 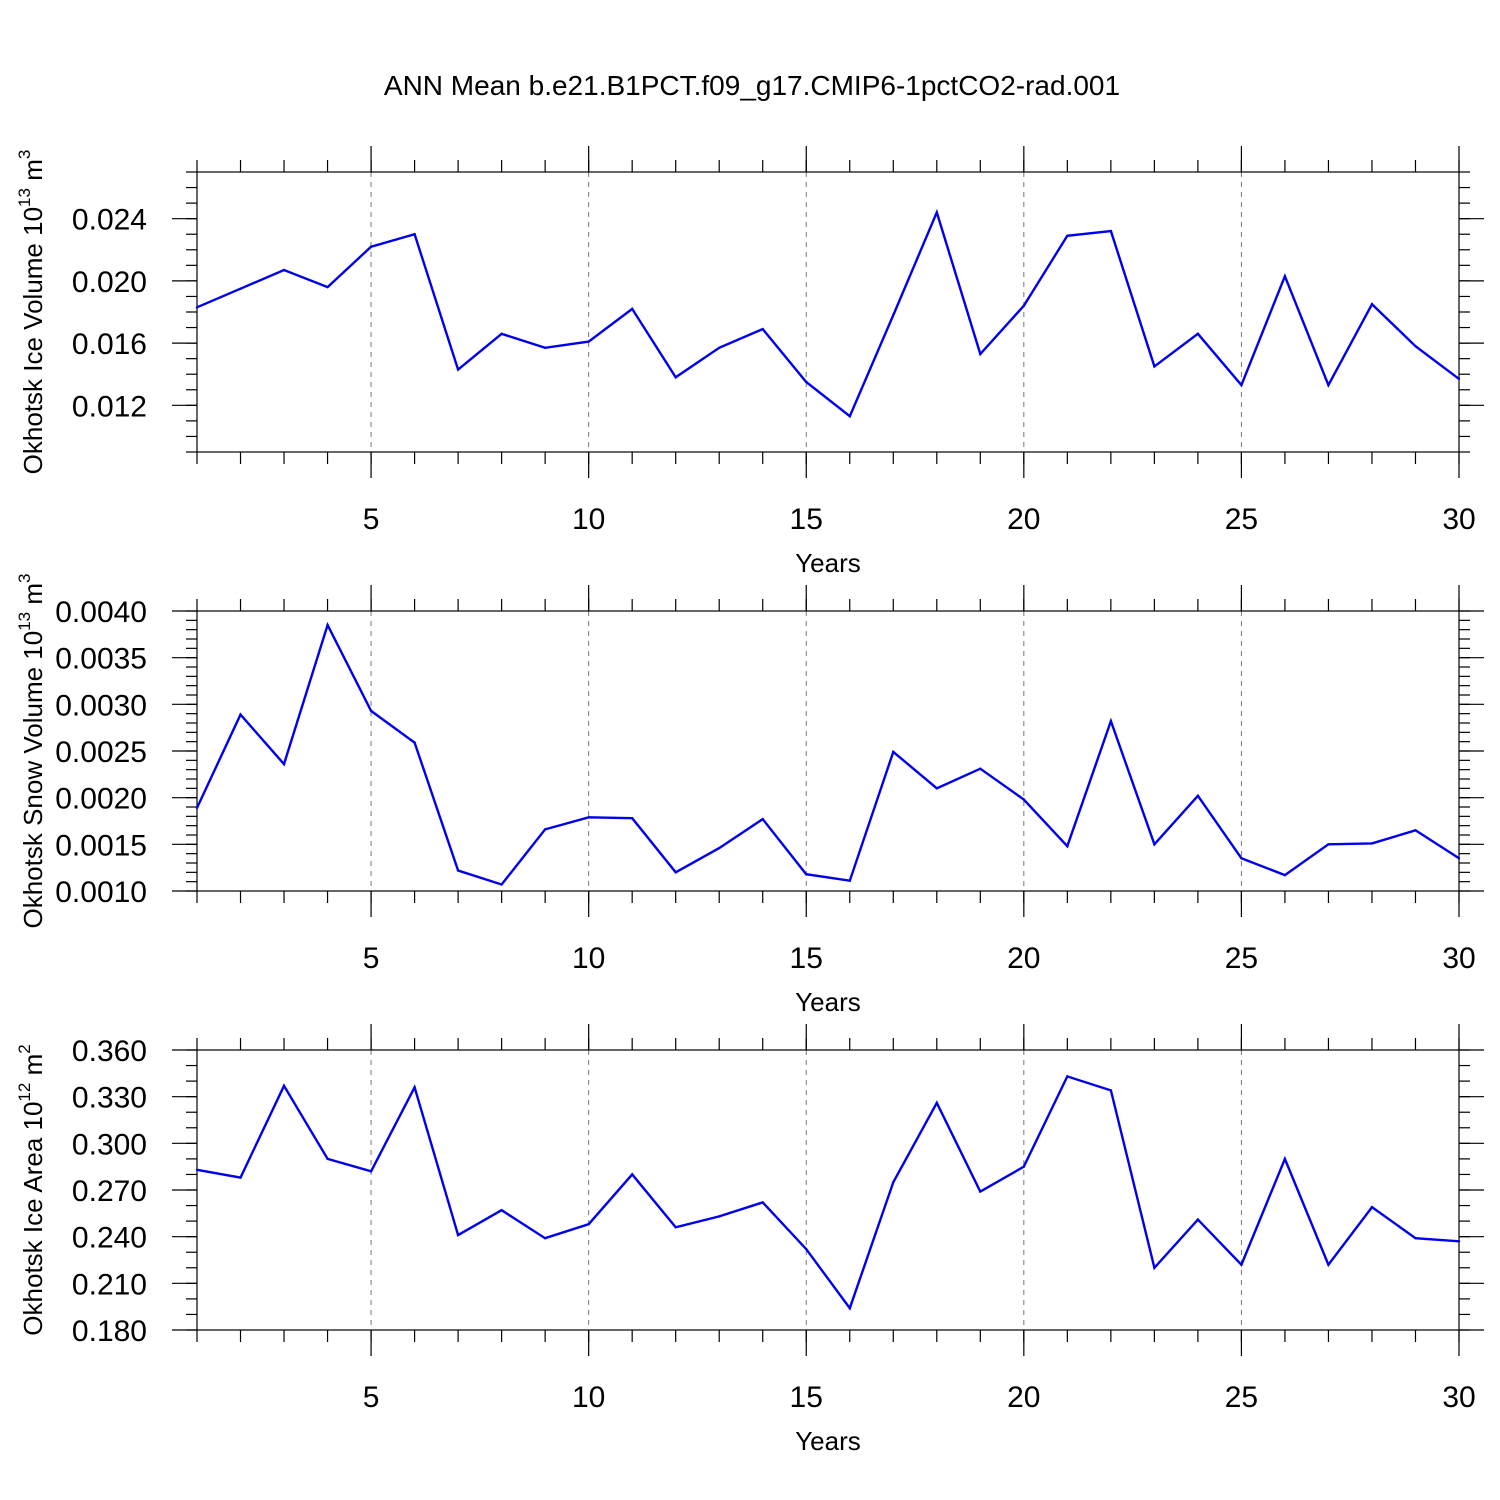 What do you see at coordinates (109, 344) in the screenshot?
I see `y-tick-label: 0.016` at bounding box center [109, 344].